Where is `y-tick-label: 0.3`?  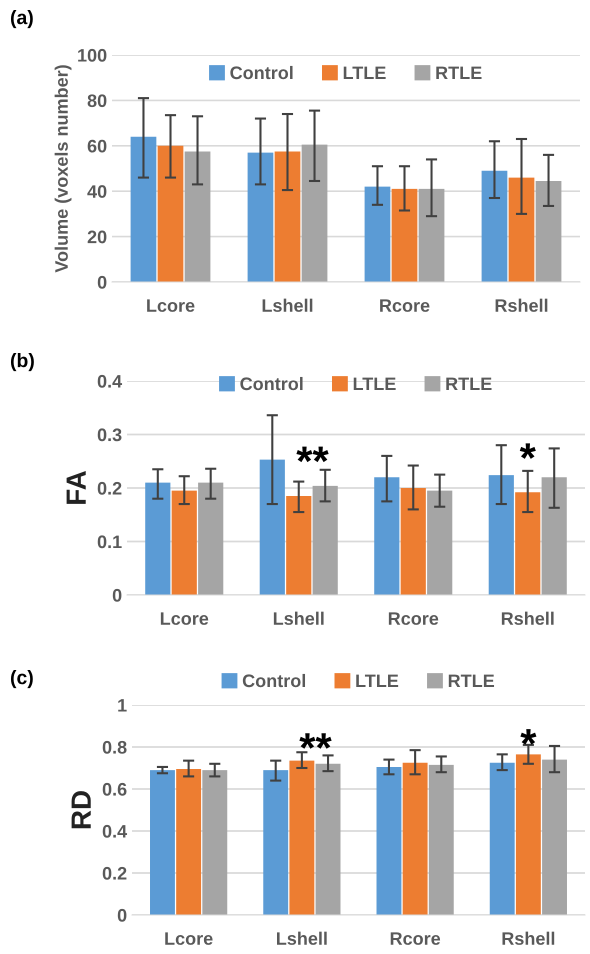 y-tick-label: 0.3 is located at coordinates (110, 435).